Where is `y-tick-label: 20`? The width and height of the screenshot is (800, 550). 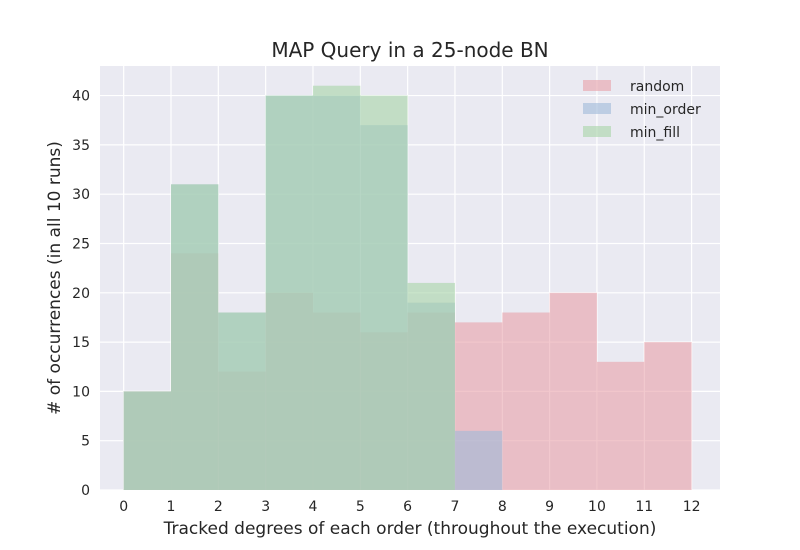
y-tick-label: 20 is located at coordinates (81, 294).